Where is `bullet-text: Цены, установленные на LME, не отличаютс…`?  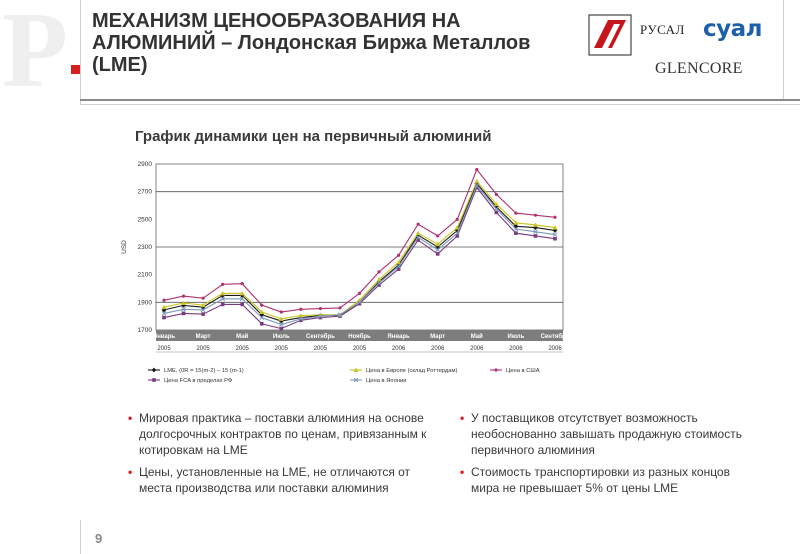 bullet-text: Цены, установленные на LME, не отличаютс… is located at coordinates (275, 480).